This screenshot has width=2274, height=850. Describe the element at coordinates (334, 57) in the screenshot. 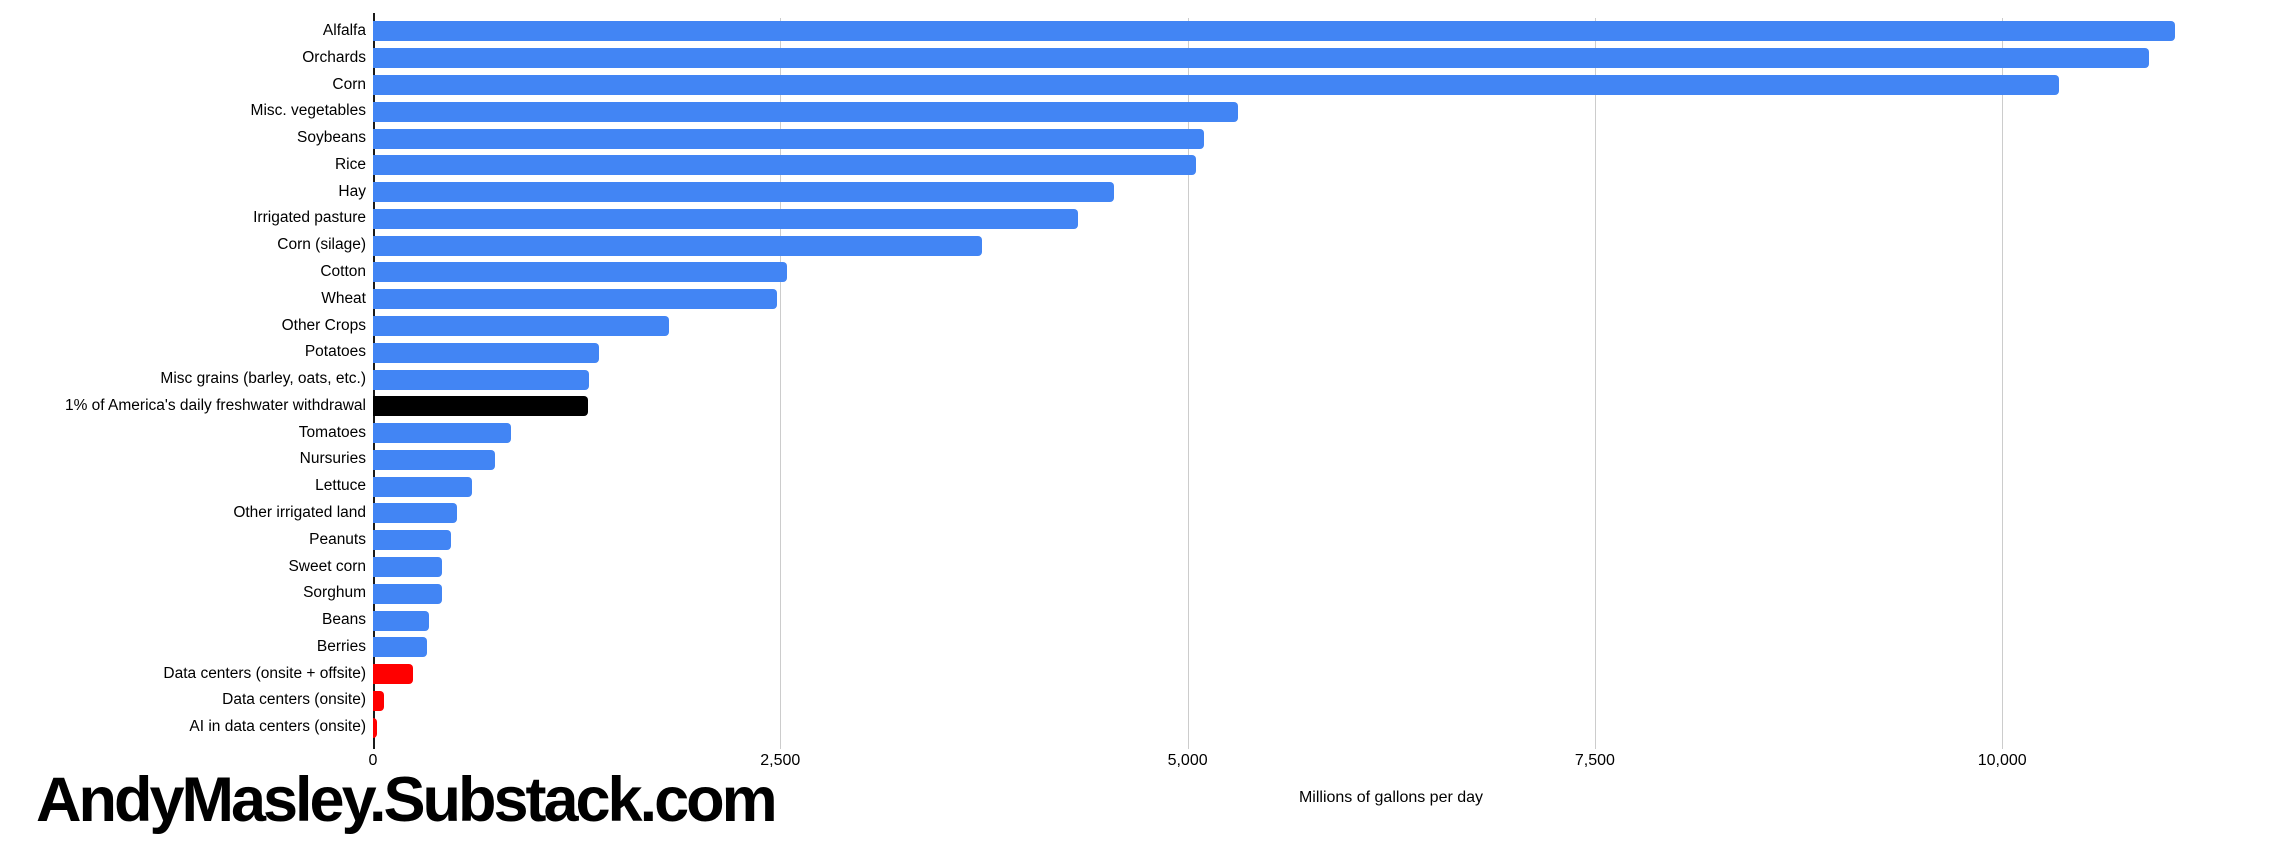

I see `bar-row-label: Orchards` at that location.